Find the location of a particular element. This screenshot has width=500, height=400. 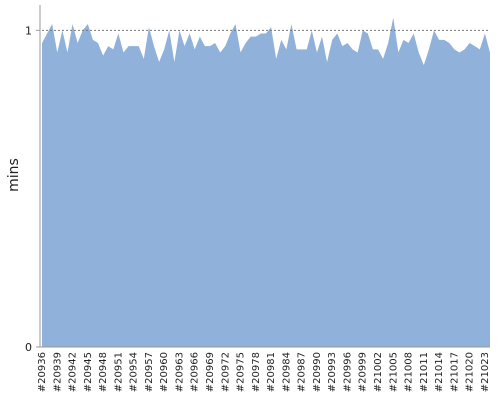

x-tick-label: #20942 is located at coordinates (73, 372).